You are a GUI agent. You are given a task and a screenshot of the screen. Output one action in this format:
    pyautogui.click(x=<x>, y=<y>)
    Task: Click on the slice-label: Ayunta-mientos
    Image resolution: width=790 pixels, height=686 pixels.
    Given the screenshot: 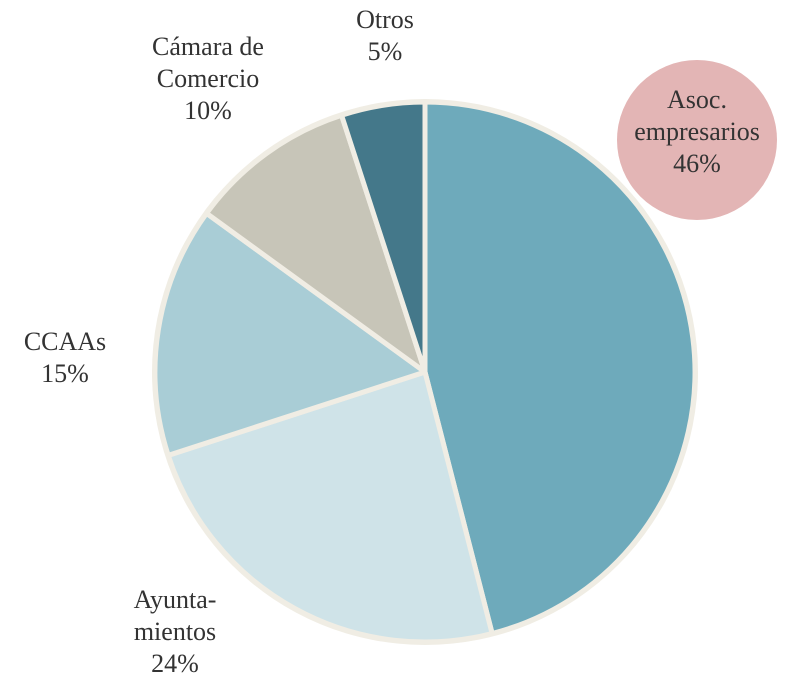 What is the action you would take?
    pyautogui.click(x=175, y=615)
    